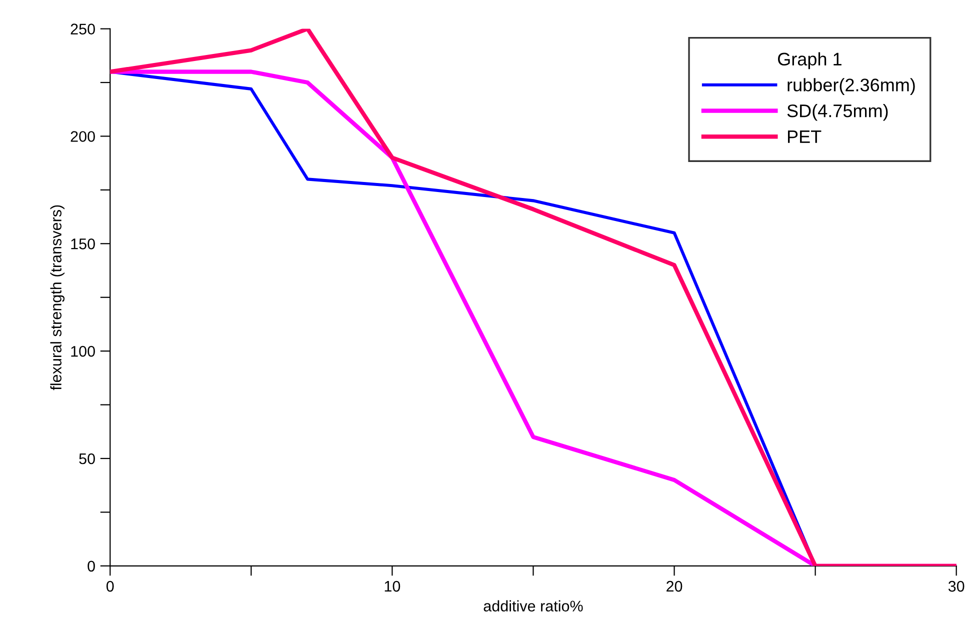  What do you see at coordinates (110, 586) in the screenshot?
I see `x-tick-label: 0` at bounding box center [110, 586].